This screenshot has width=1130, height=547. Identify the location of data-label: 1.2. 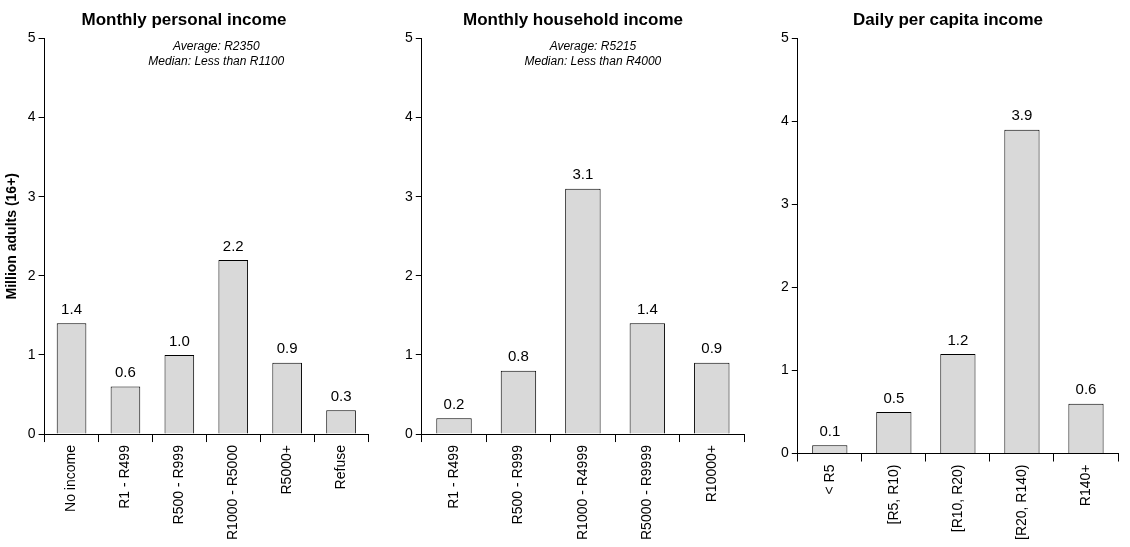
(958, 339).